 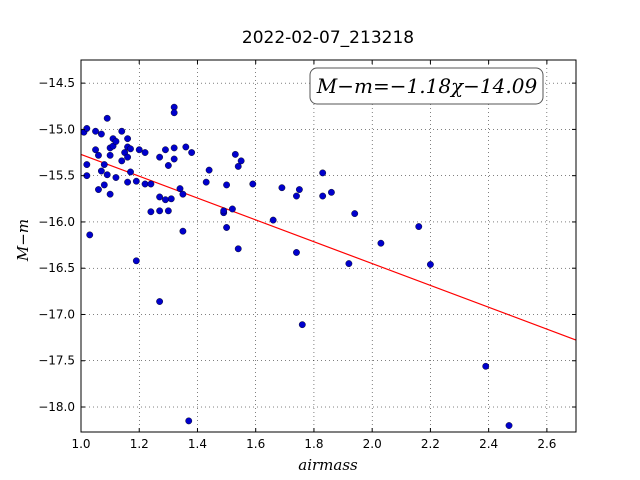 What do you see at coordinates (80, 444) in the screenshot?
I see `x-tick-label: 1.0` at bounding box center [80, 444].